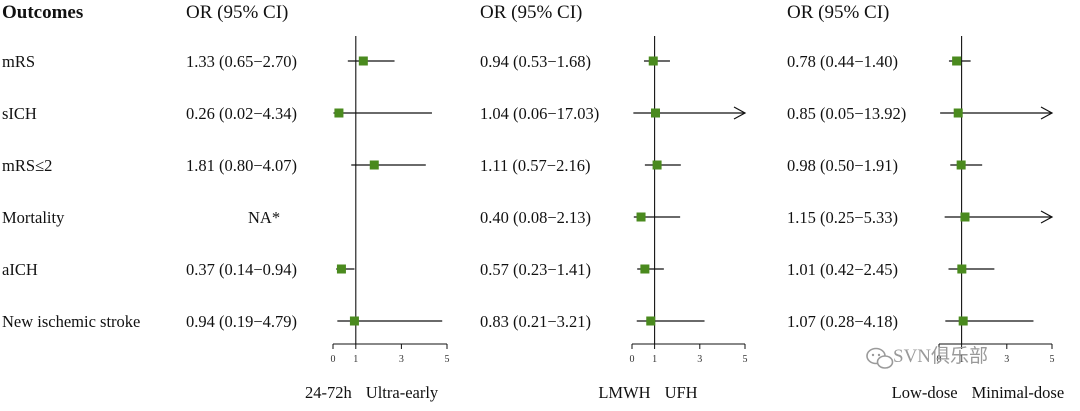 The width and height of the screenshot is (1080, 411). I want to click on row-label: sICH, so click(19, 113).